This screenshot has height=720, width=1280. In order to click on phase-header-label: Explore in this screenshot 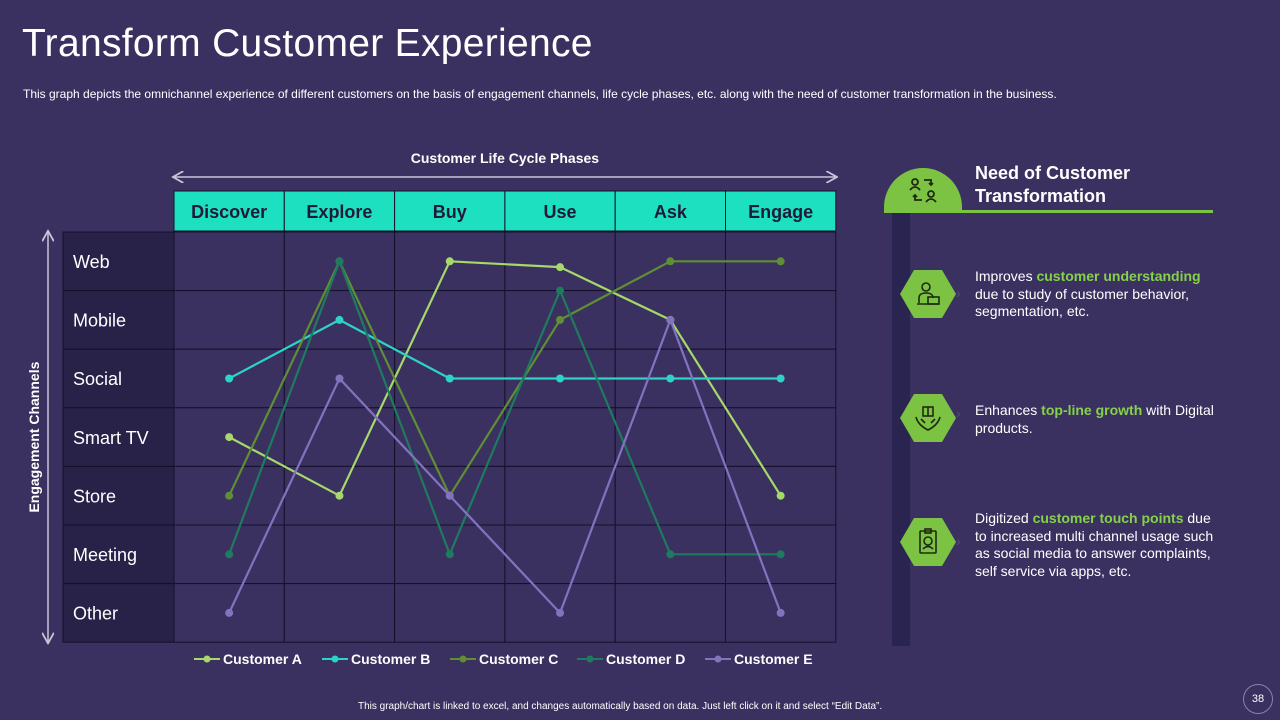, I will do `click(339, 212)`.